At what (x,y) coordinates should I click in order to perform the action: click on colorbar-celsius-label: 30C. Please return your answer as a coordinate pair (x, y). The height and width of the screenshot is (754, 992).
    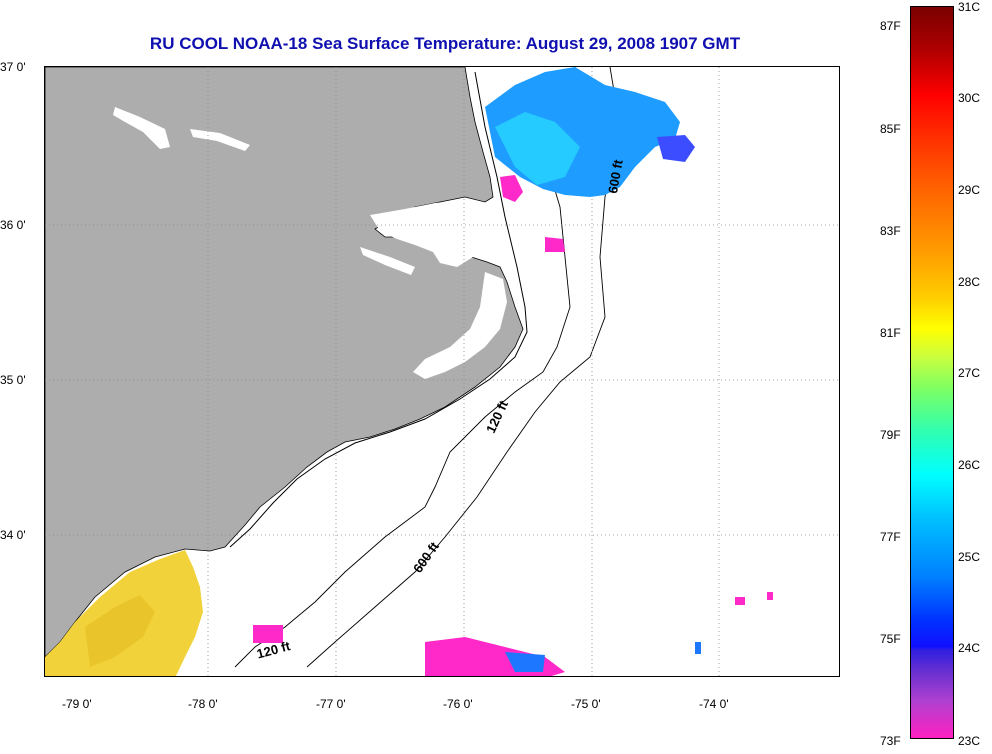
    Looking at the image, I should click on (969, 98).